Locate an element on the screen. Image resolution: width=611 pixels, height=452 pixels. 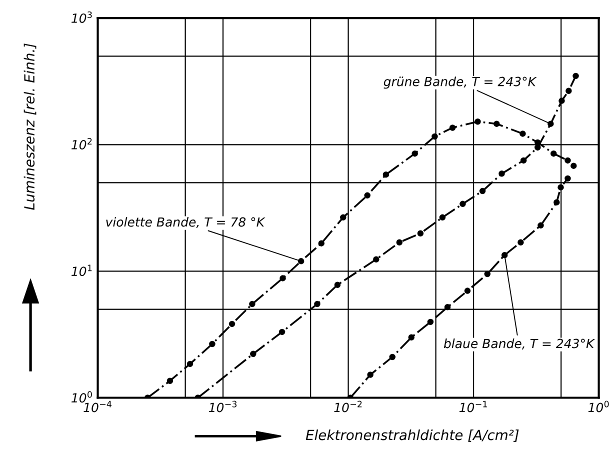
x-tick-label: 10$^{−3}$ is located at coordinates (222, 406).